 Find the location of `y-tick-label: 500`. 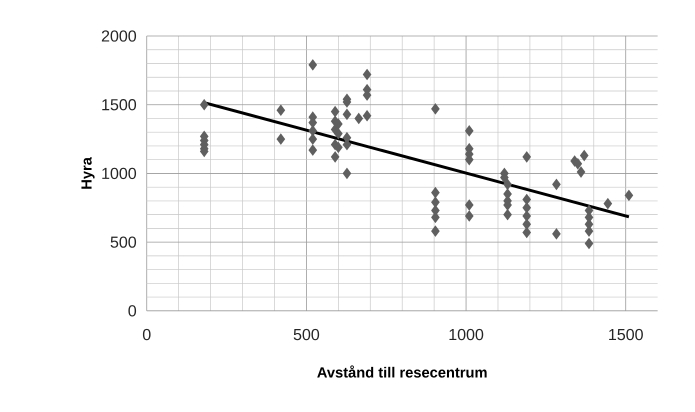

y-tick-label: 500 is located at coordinates (123, 242).